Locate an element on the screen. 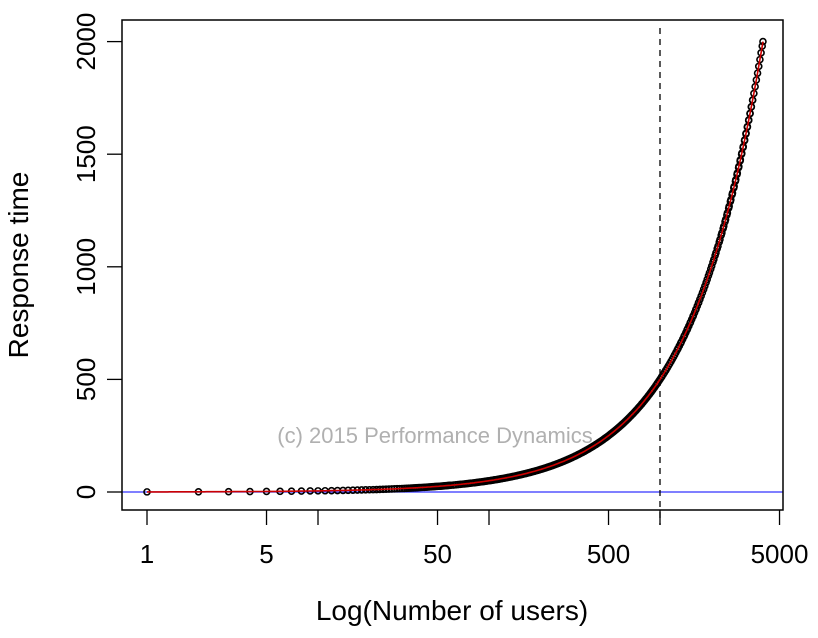  x-tick-label: 5000 is located at coordinates (780, 554).